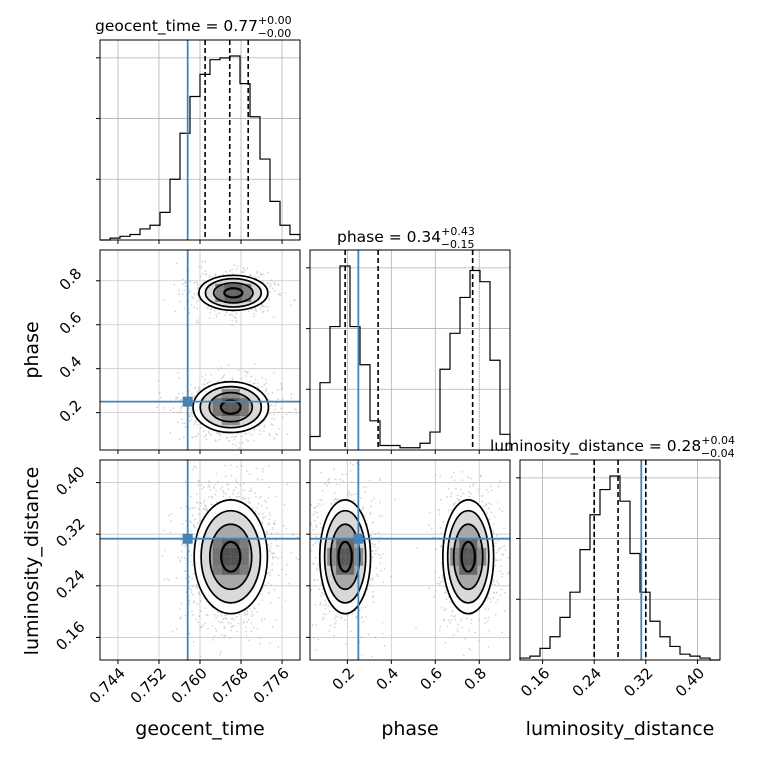 Image resolution: width=760 pixels, height=760 pixels. I want to click on x-tick-label: 0.744, so click(107, 685).